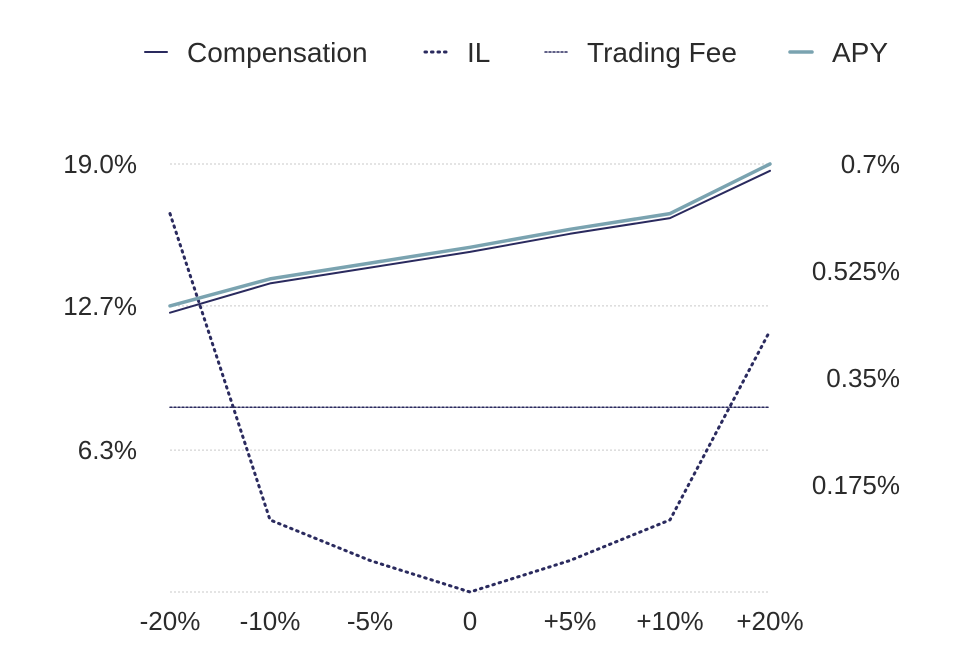 The width and height of the screenshot is (960, 670). Describe the element at coordinates (470, 241) in the screenshot. I see `series-line-compensation` at that location.